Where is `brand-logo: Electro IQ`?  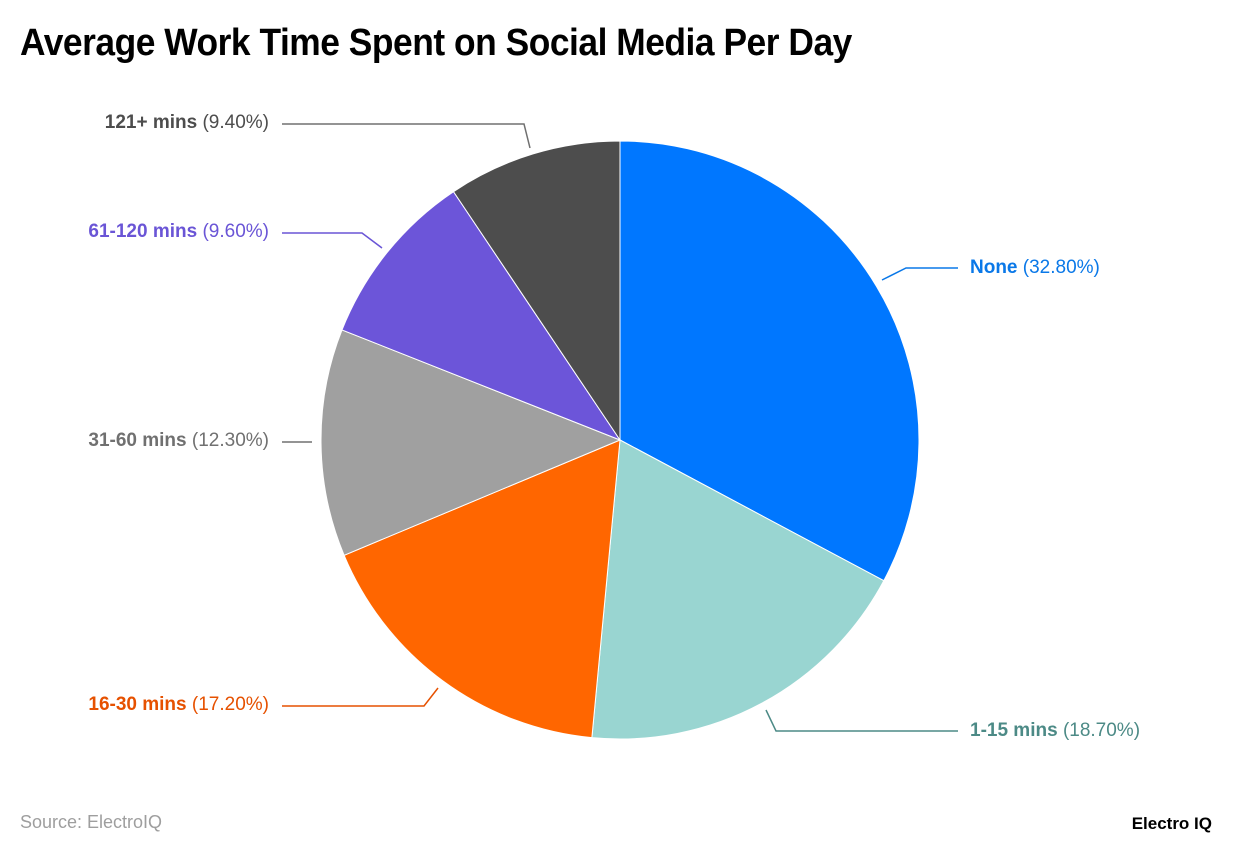 brand-logo: Electro IQ is located at coordinates (1171, 823).